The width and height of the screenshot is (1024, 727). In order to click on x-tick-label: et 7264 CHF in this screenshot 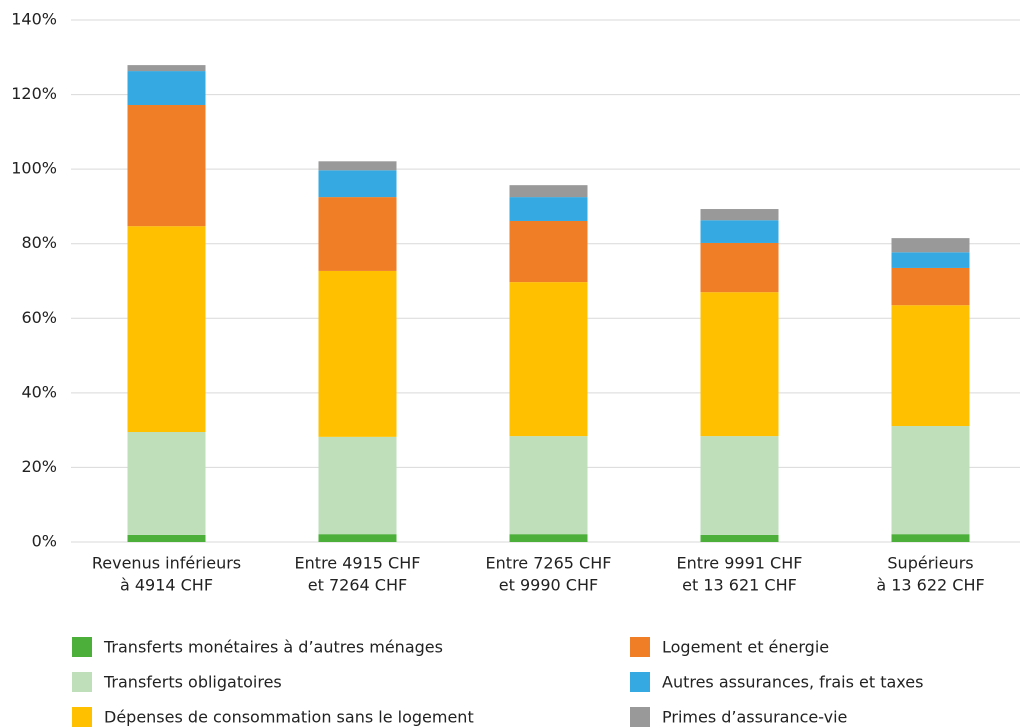, I will do `click(357, 585)`.